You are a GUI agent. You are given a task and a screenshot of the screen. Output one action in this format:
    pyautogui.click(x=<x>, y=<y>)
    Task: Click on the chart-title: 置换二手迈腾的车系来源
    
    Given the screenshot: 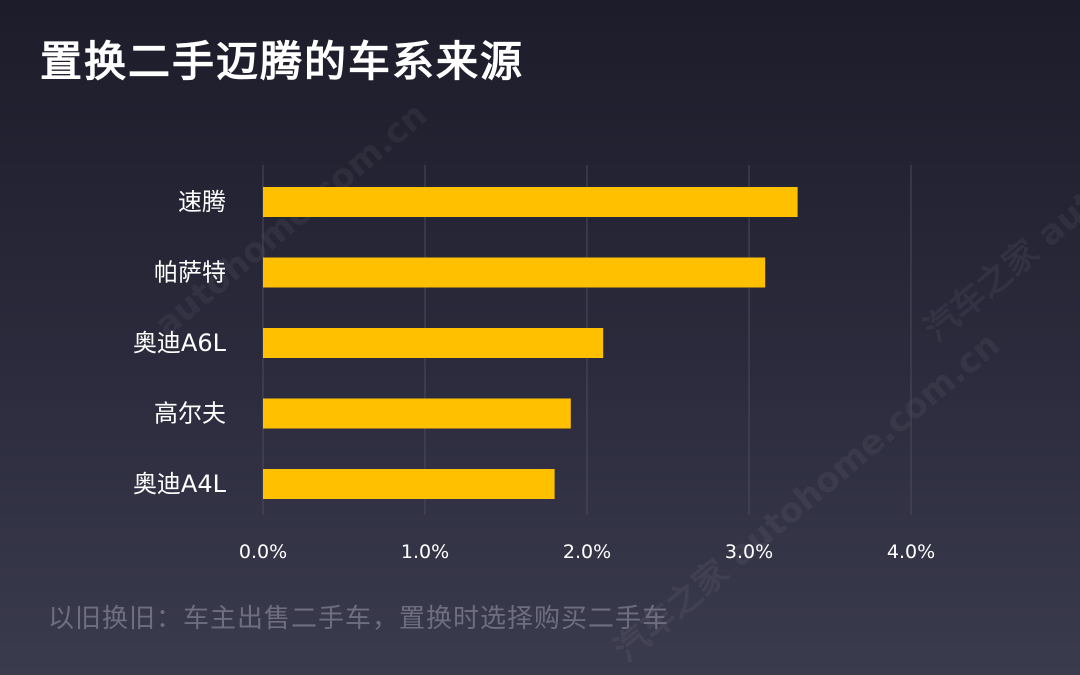 What is the action you would take?
    pyautogui.click(x=282, y=61)
    